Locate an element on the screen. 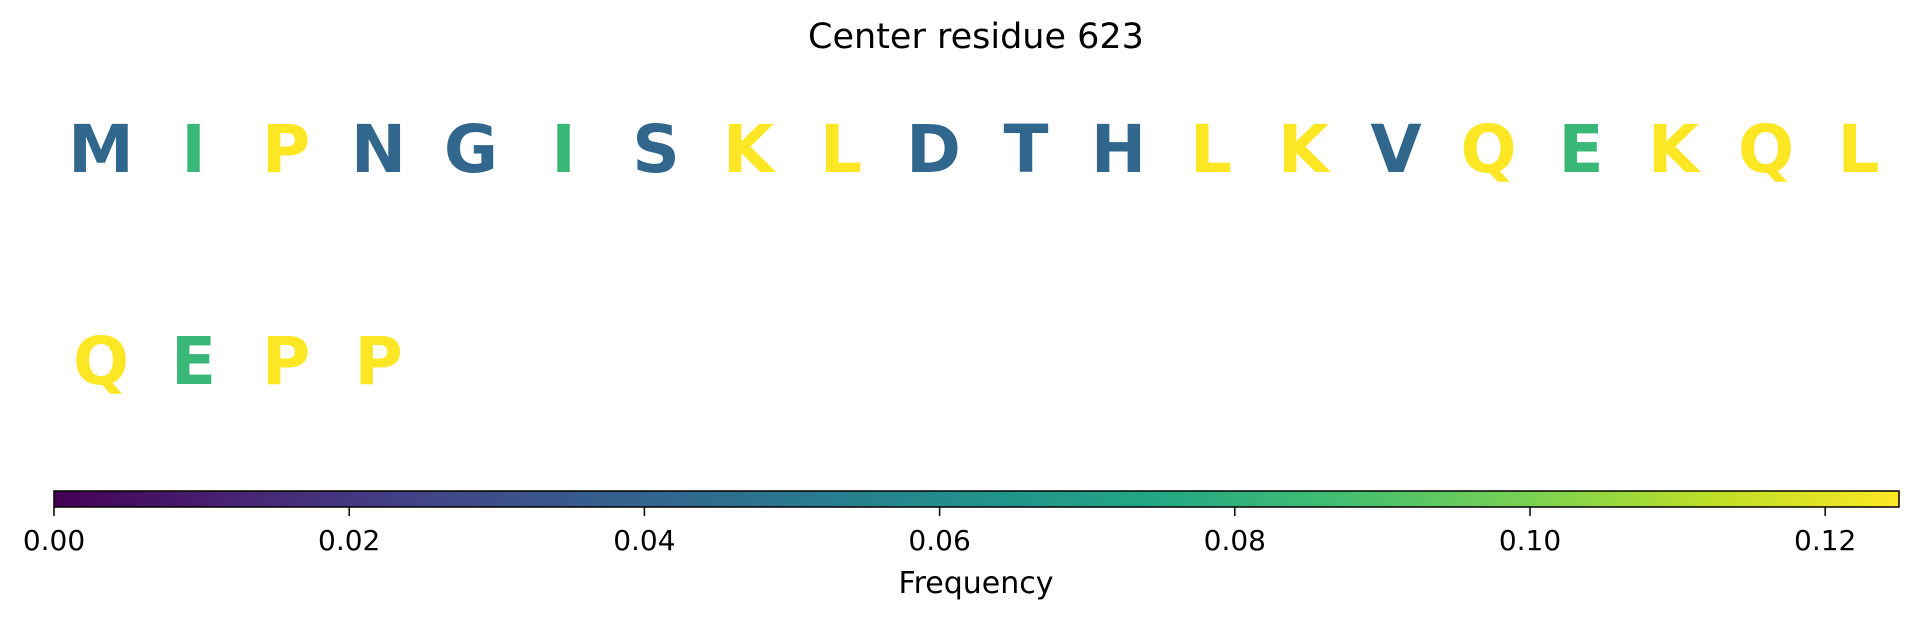  colorbar-tick-label: 0.02 is located at coordinates (349, 540).